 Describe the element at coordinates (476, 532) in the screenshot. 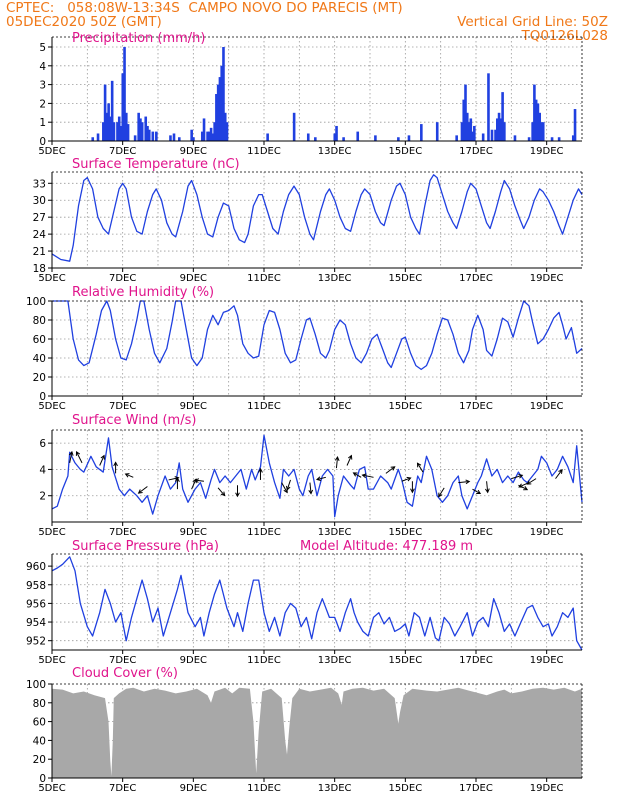

I see `wind-x-tick-label: 17DEC` at that location.